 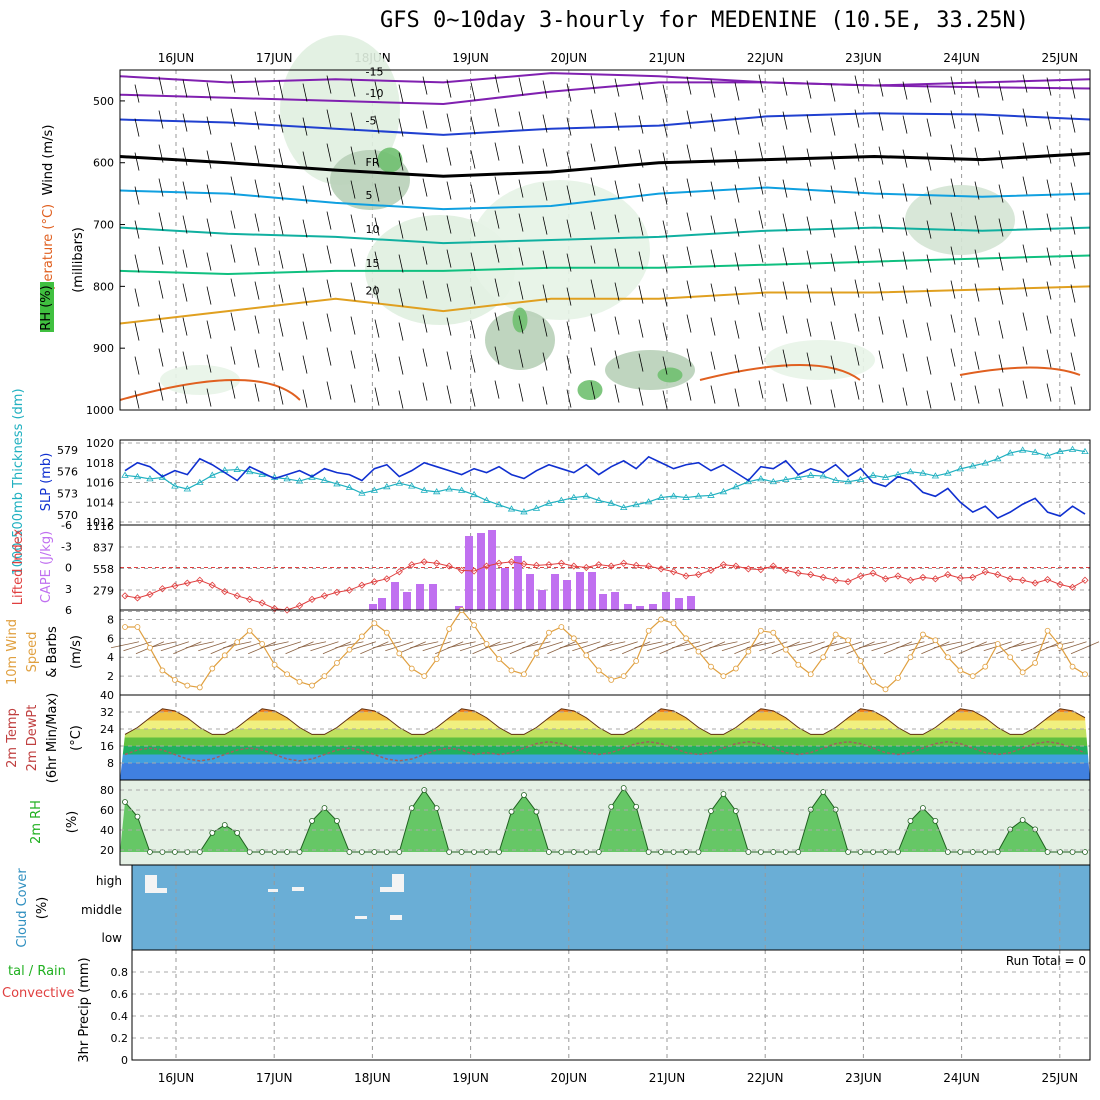 What do you see at coordinates (1046, 961) in the screenshot?
I see `run-total-label: Run Total = 0` at bounding box center [1046, 961].